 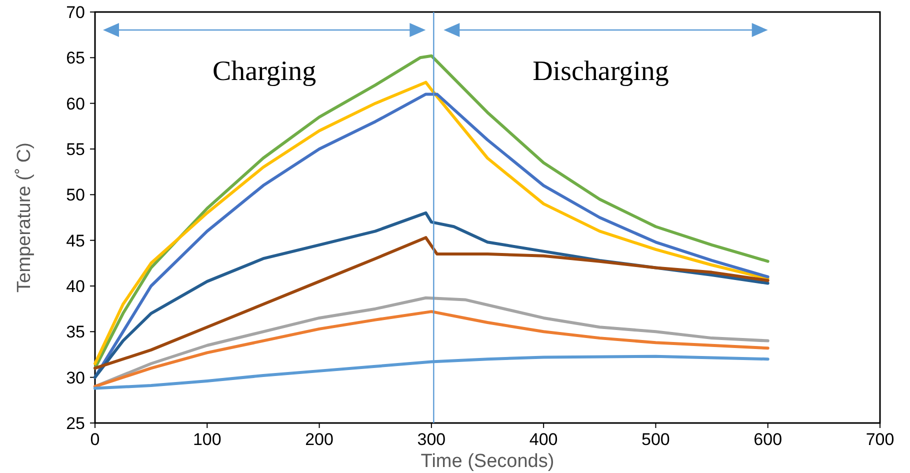 What do you see at coordinates (75, 195) in the screenshot?
I see `y-tick-label: 50` at bounding box center [75, 195].